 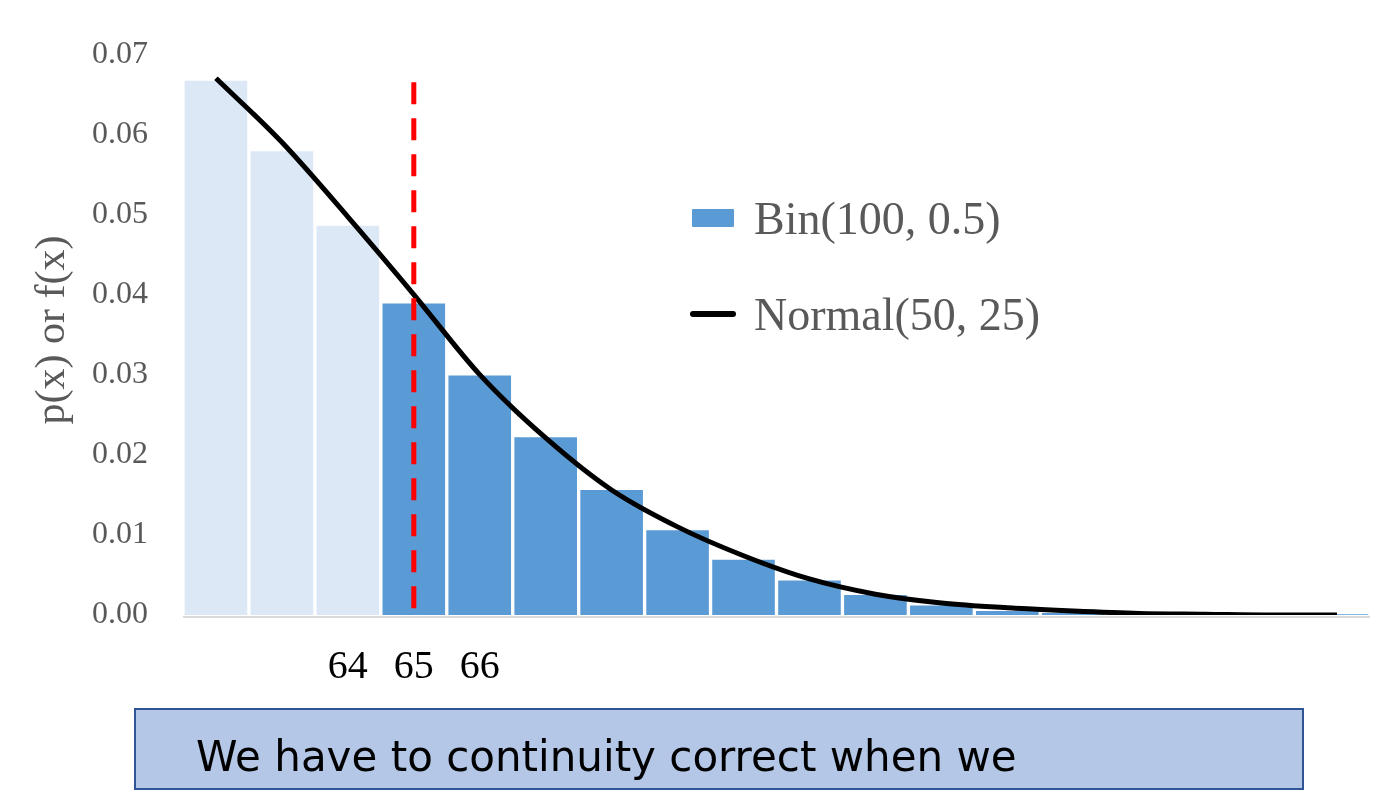 I want to click on legend-label: Bin(100, 0.5), so click(x=877, y=218).